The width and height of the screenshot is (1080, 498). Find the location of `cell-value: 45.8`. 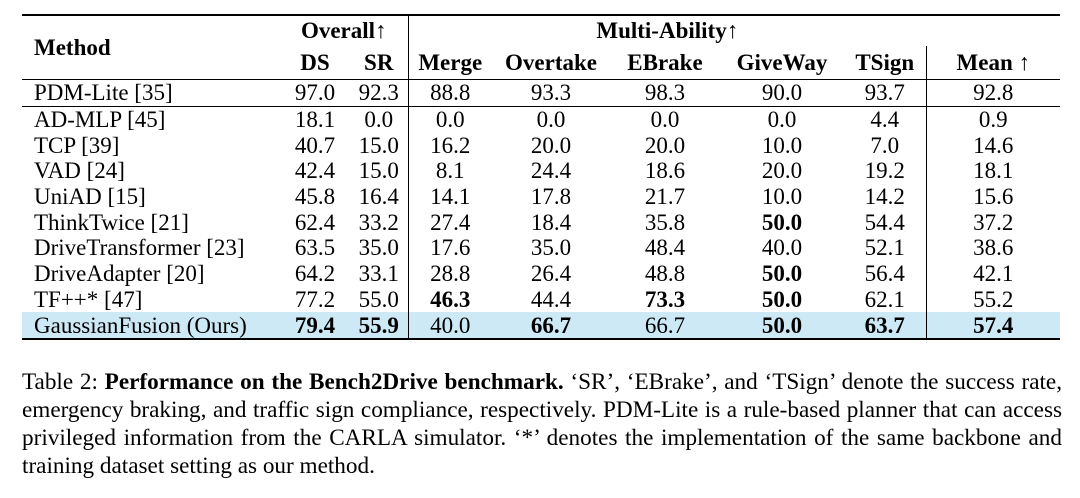

cell-value: 45.8 is located at coordinates (315, 197).